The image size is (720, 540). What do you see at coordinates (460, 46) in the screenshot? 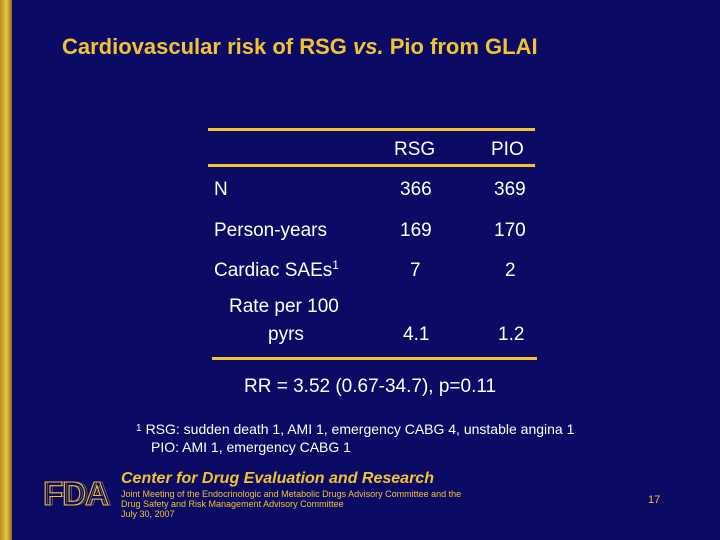
I see `title-part-2: Pio from GLAI` at bounding box center [460, 46].